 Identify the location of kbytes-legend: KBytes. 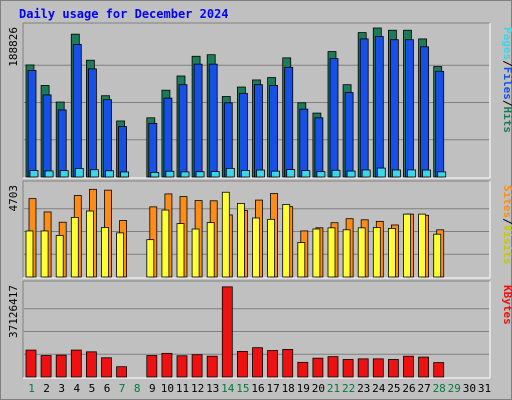
(506, 305).